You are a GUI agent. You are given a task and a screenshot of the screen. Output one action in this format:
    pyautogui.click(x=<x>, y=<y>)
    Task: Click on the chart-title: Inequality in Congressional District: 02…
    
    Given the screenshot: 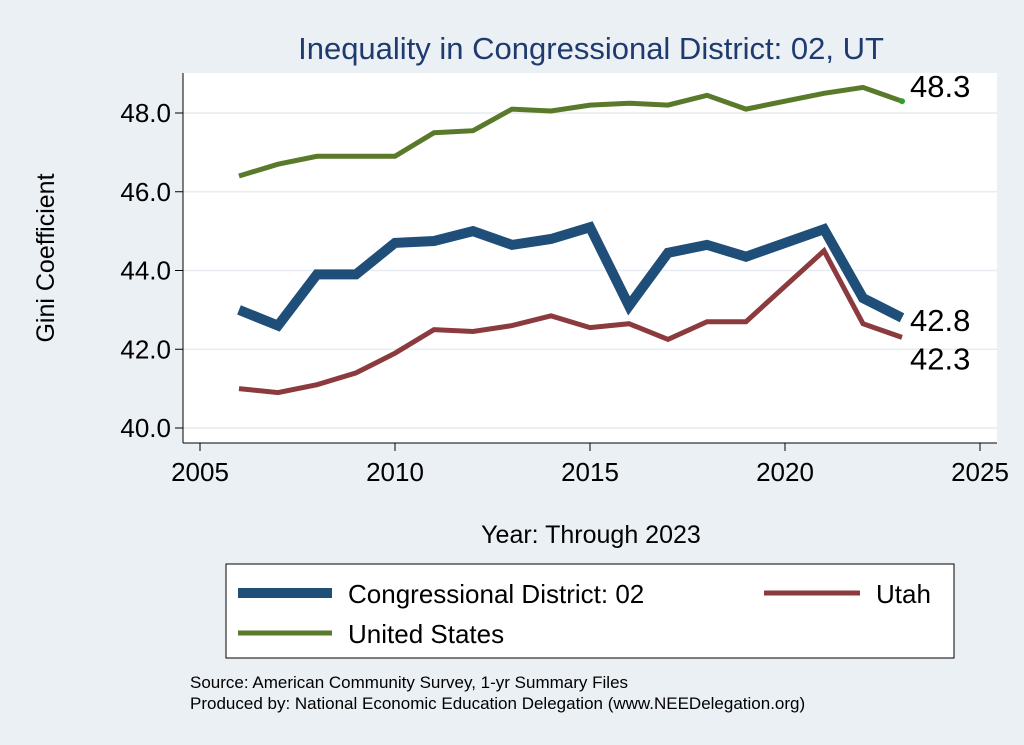 What is the action you would take?
    pyautogui.click(x=591, y=48)
    